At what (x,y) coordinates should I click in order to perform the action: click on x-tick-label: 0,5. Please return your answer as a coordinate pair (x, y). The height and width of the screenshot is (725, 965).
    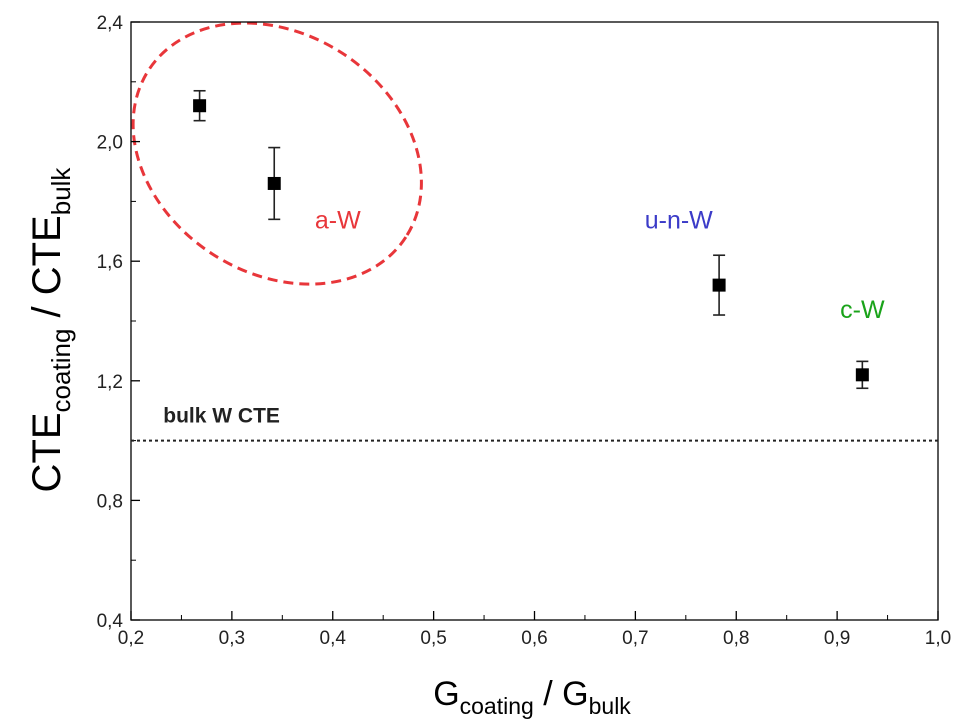
    Looking at the image, I should click on (433, 638).